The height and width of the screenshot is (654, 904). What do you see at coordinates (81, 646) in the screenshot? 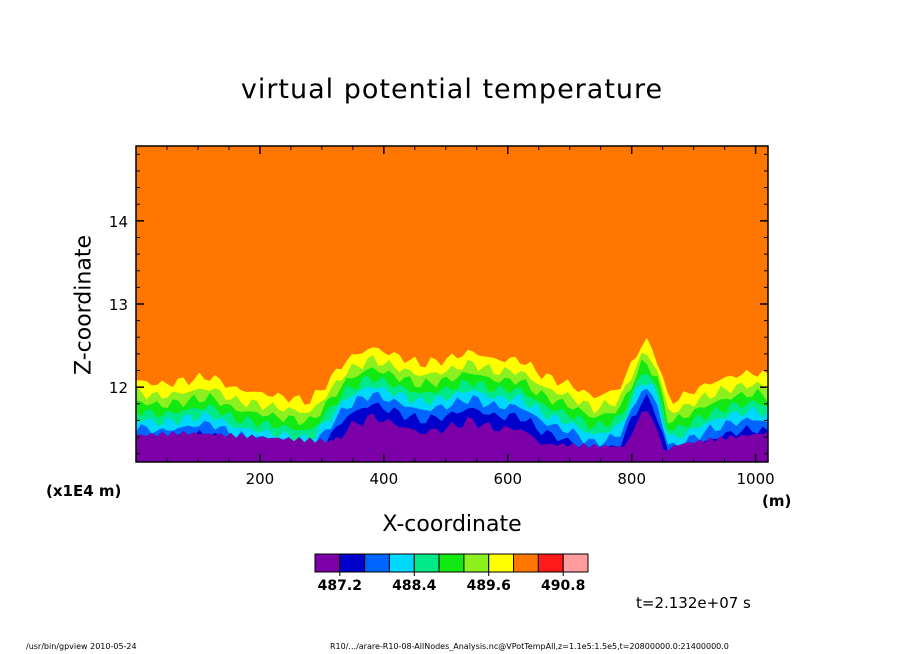
I see `footer-command: /usr/bin/gpview 2010-05-24` at bounding box center [81, 646].